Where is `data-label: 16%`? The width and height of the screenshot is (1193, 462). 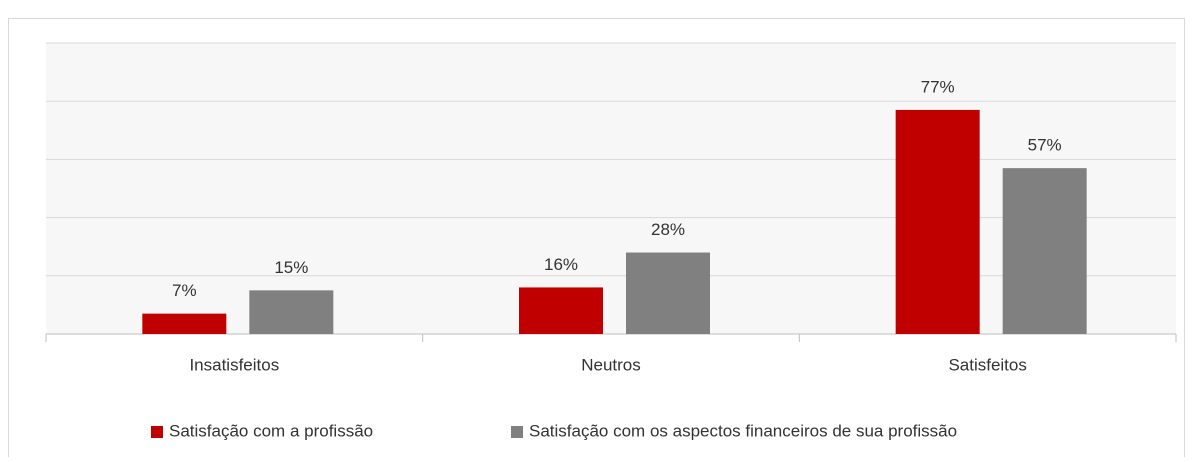 data-label: 16% is located at coordinates (561, 264).